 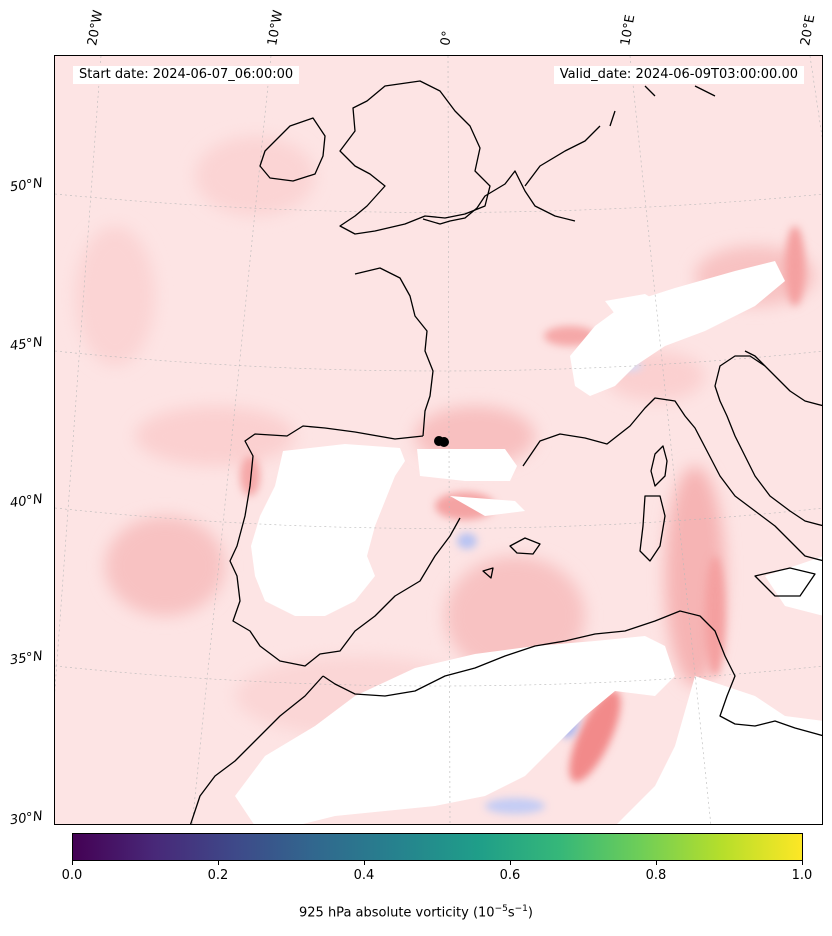 I want to click on lat-label-30n: 30°N, so click(x=26, y=818).